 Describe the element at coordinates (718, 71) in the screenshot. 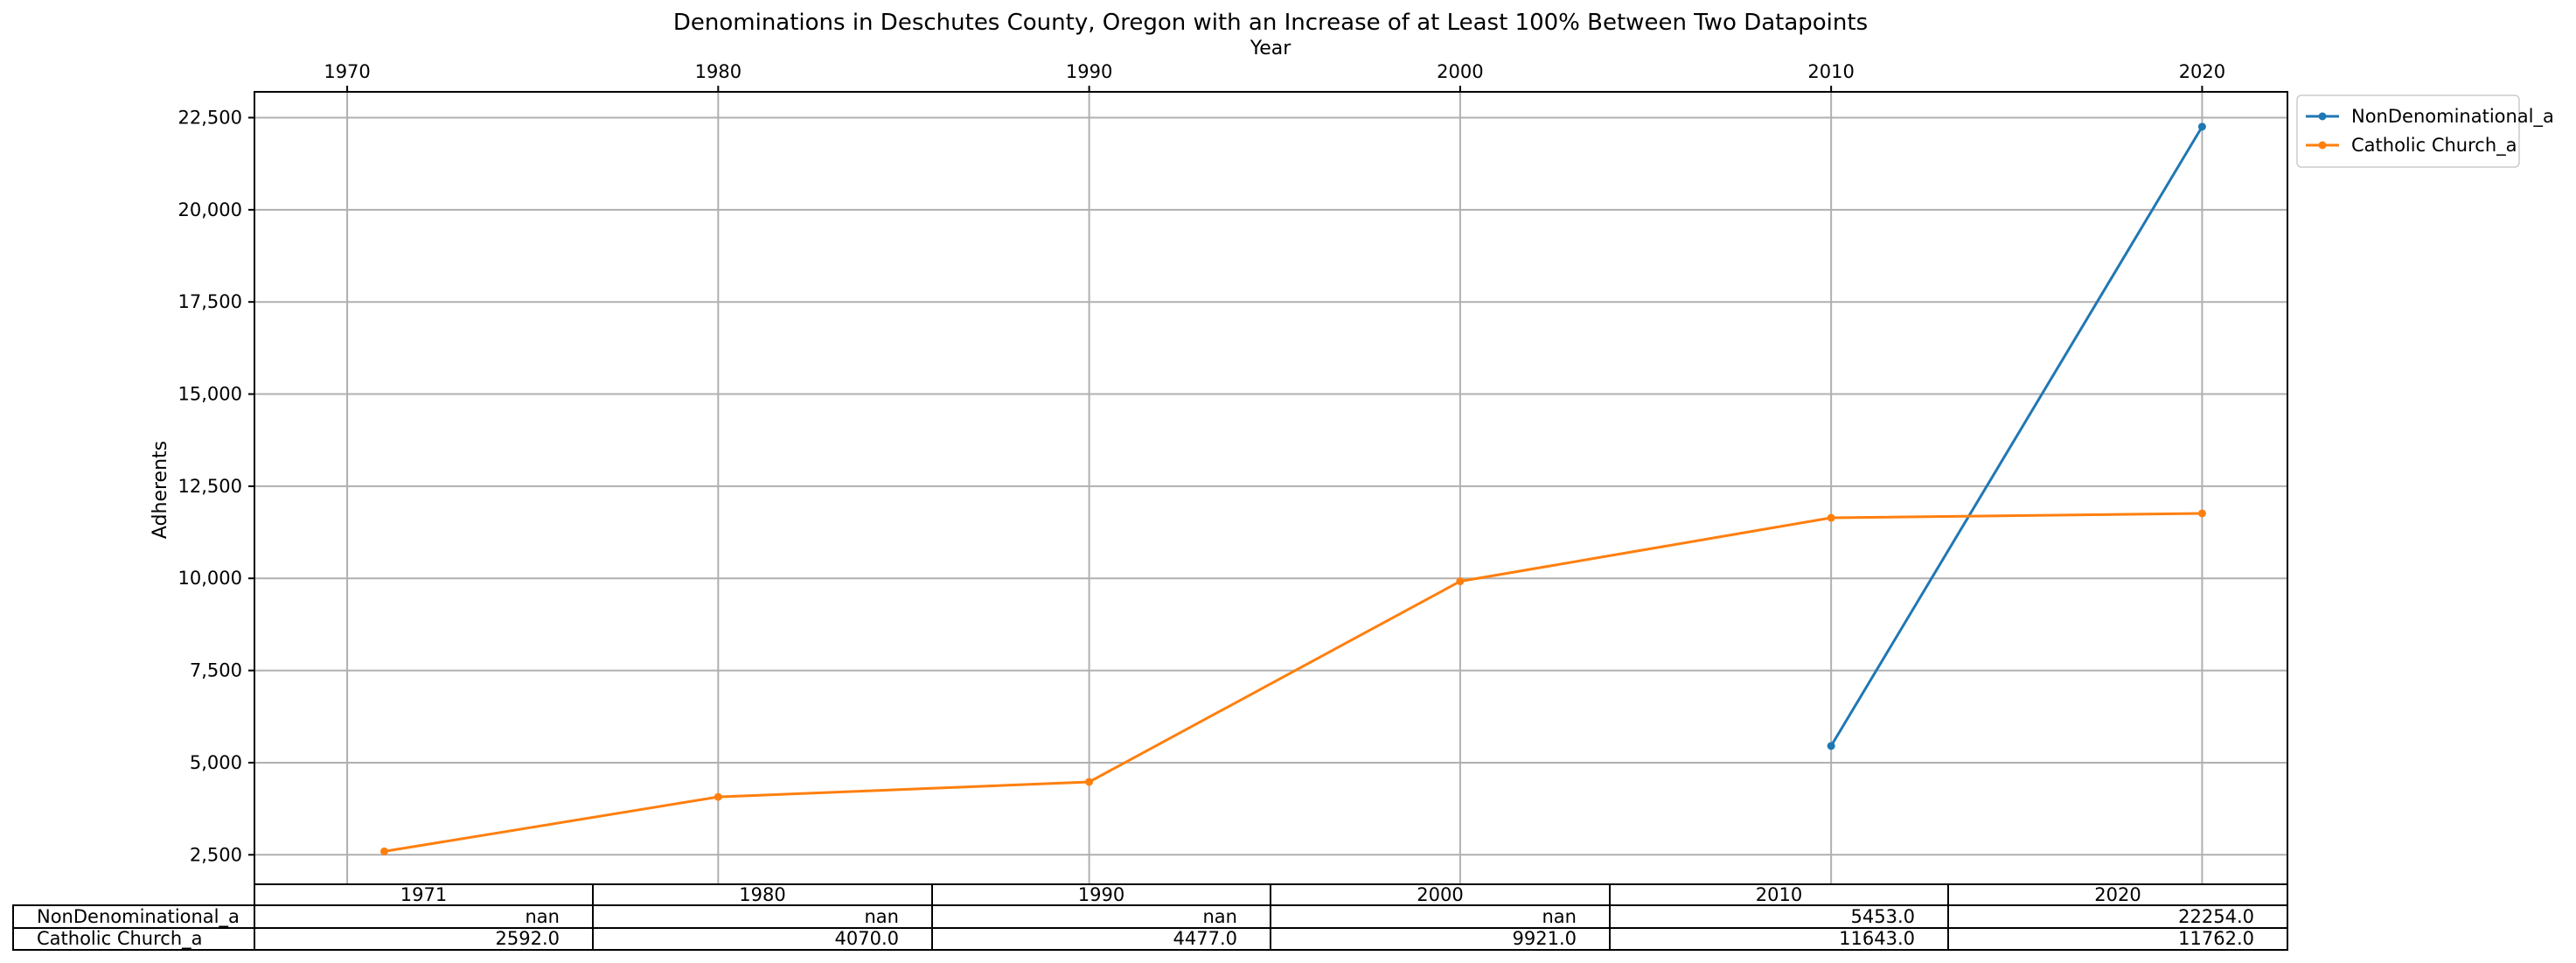

I see `x-tick-label: 1980` at that location.